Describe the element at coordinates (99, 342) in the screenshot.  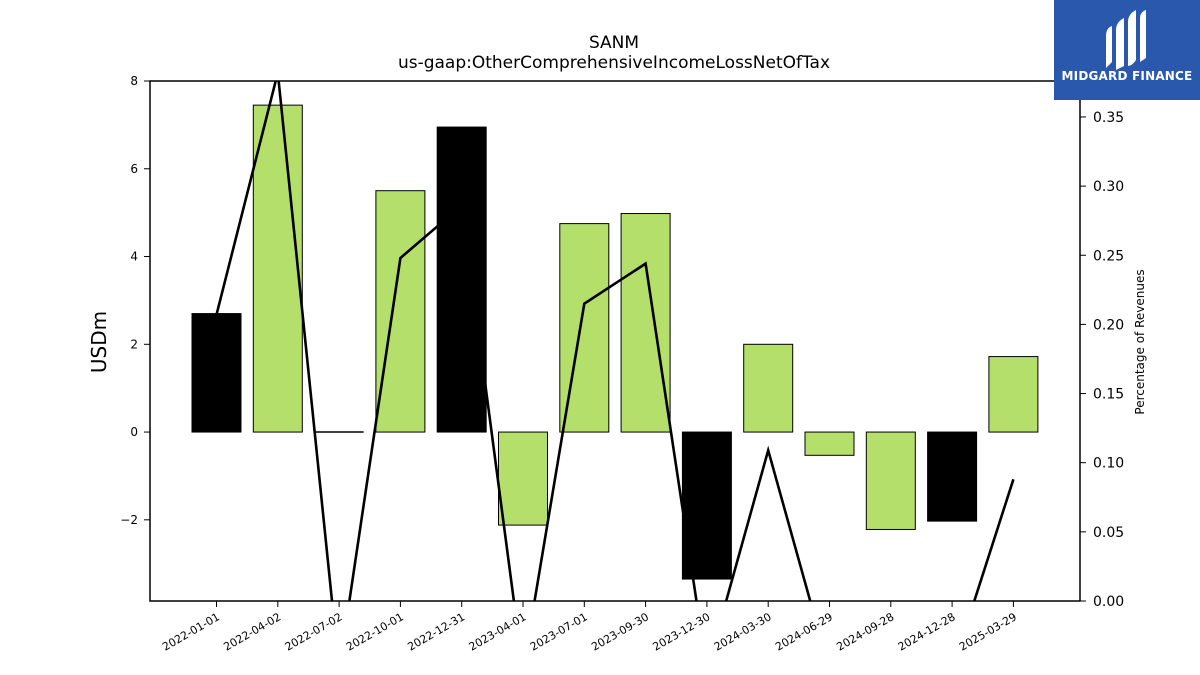
I see `y-axis-label: USDm` at that location.